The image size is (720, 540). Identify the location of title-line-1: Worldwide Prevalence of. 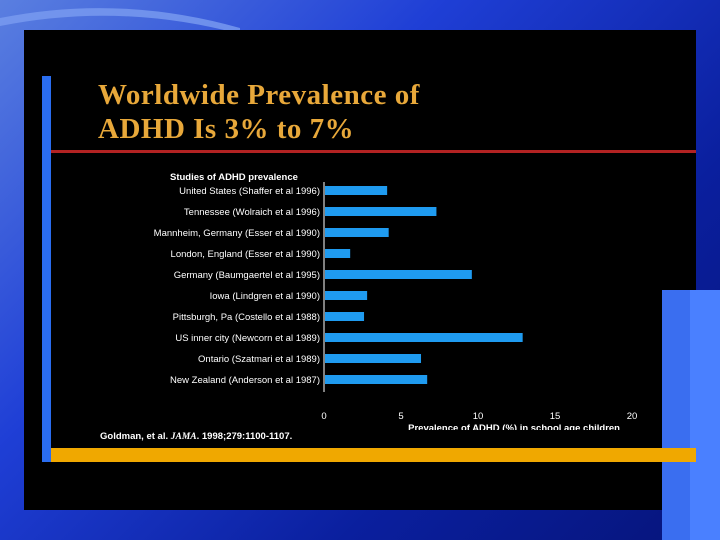
(259, 95).